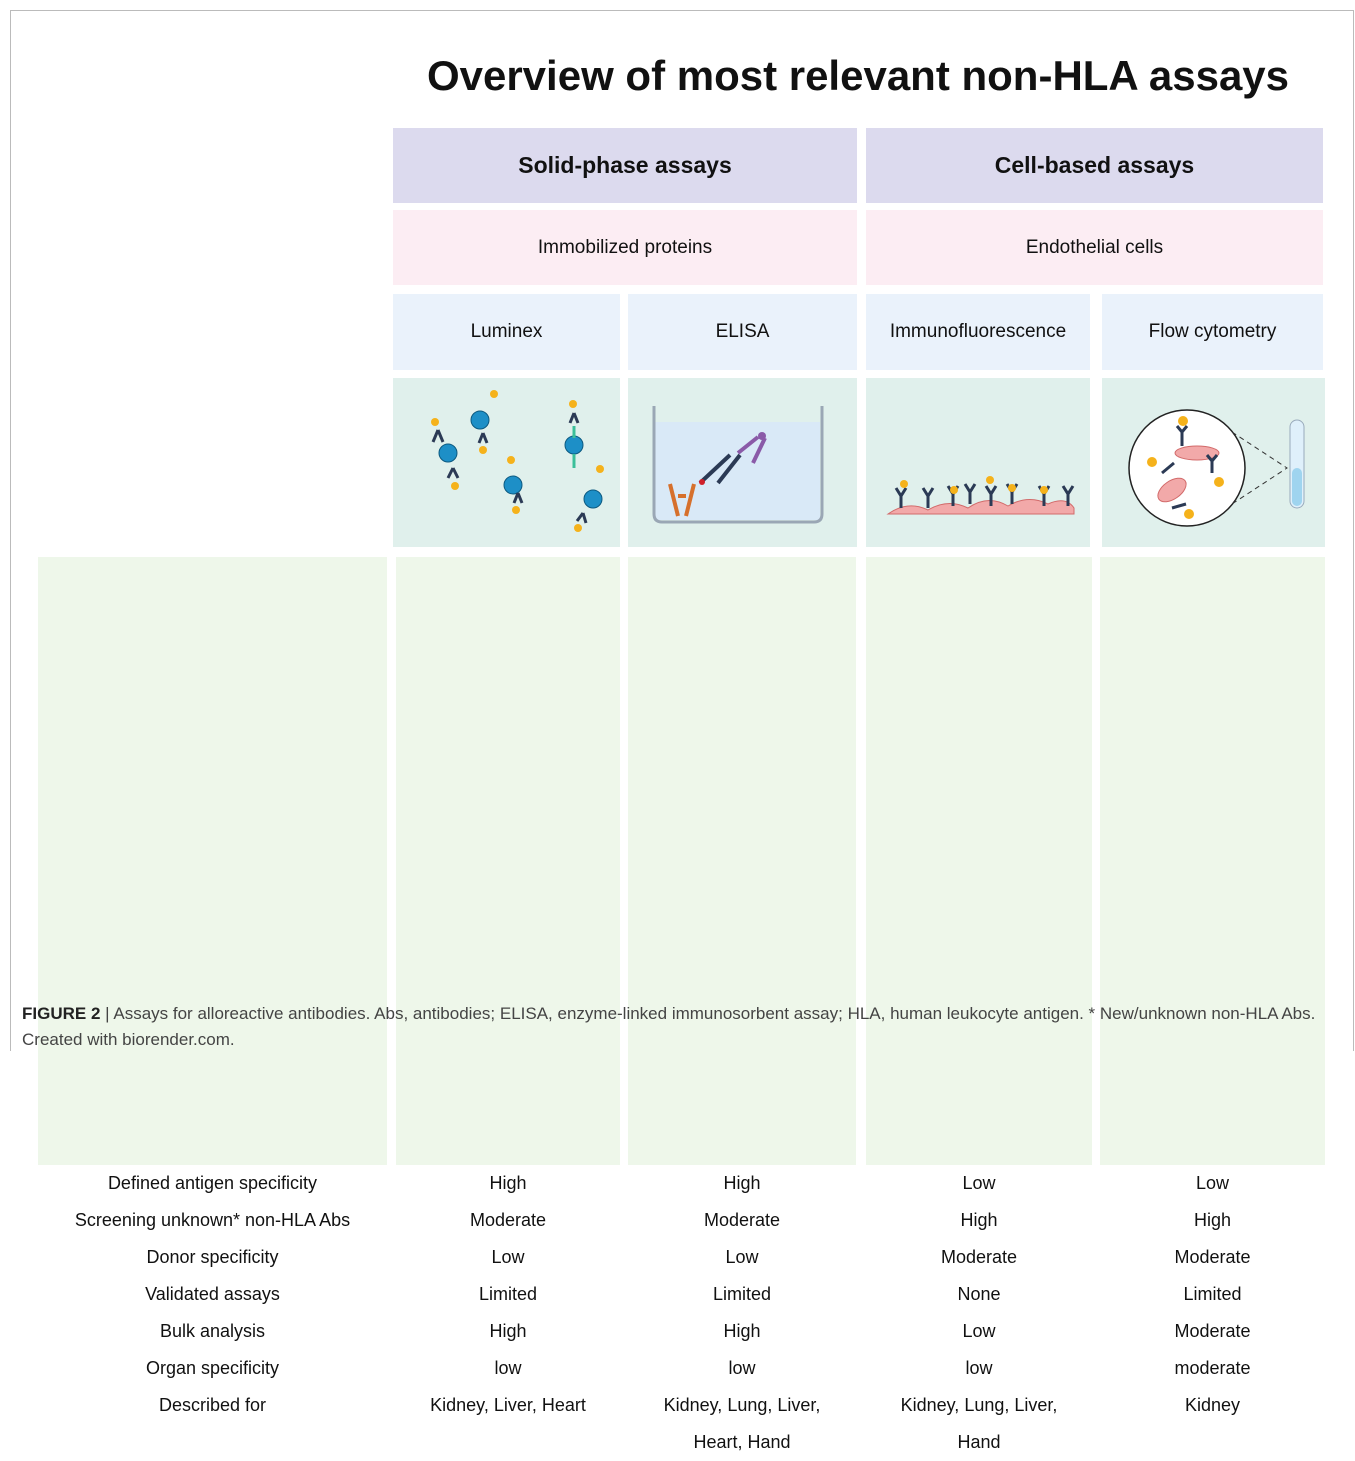 The image size is (1355, 1461). I want to click on flow-cytometry-illustration, so click(1213, 462).